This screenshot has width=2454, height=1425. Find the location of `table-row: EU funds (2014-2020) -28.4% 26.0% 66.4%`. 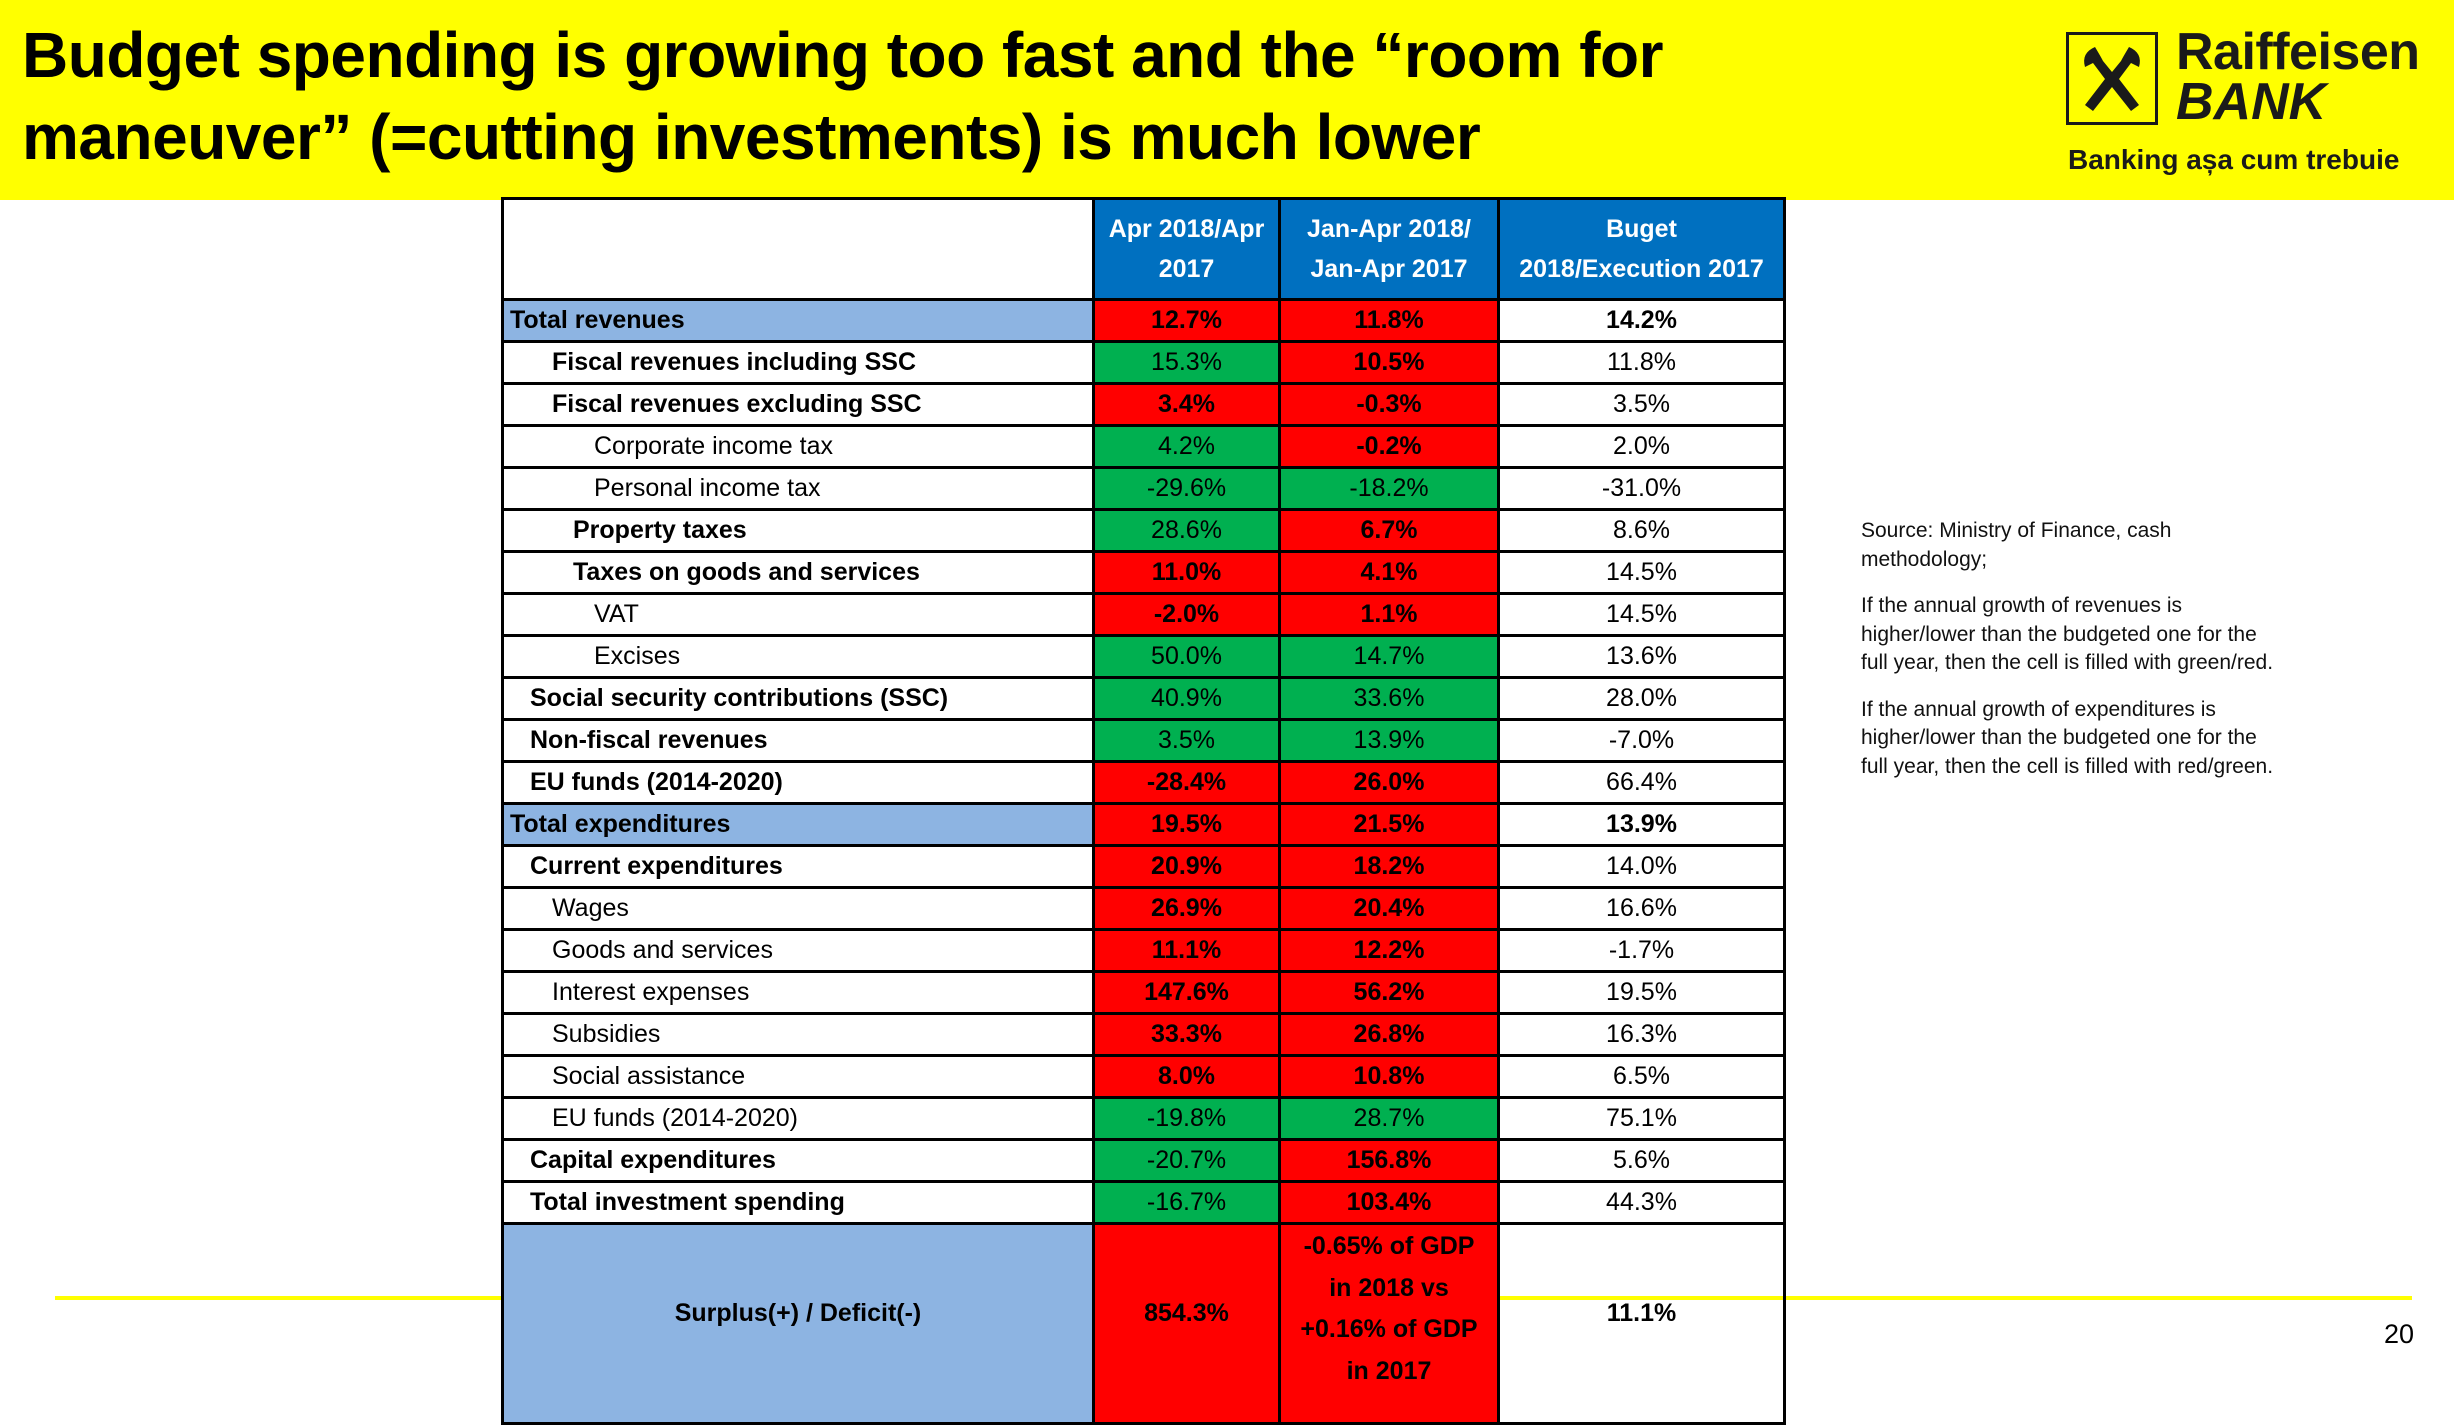

table-row: EU funds (2014-2020) -28.4% 26.0% 66.4% is located at coordinates (1143, 782).